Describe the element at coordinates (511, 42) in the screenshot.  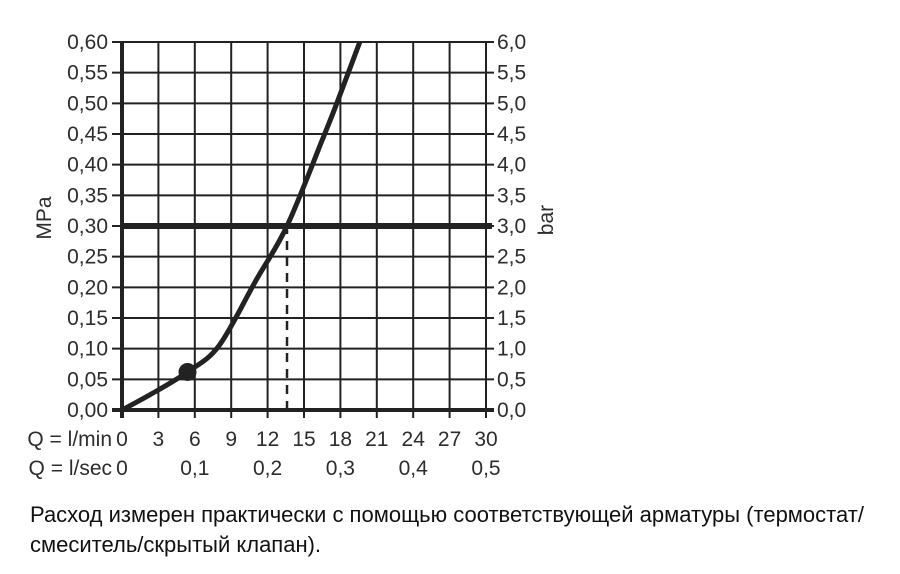
I see `y-axis-right-tick-label: 6,0` at that location.